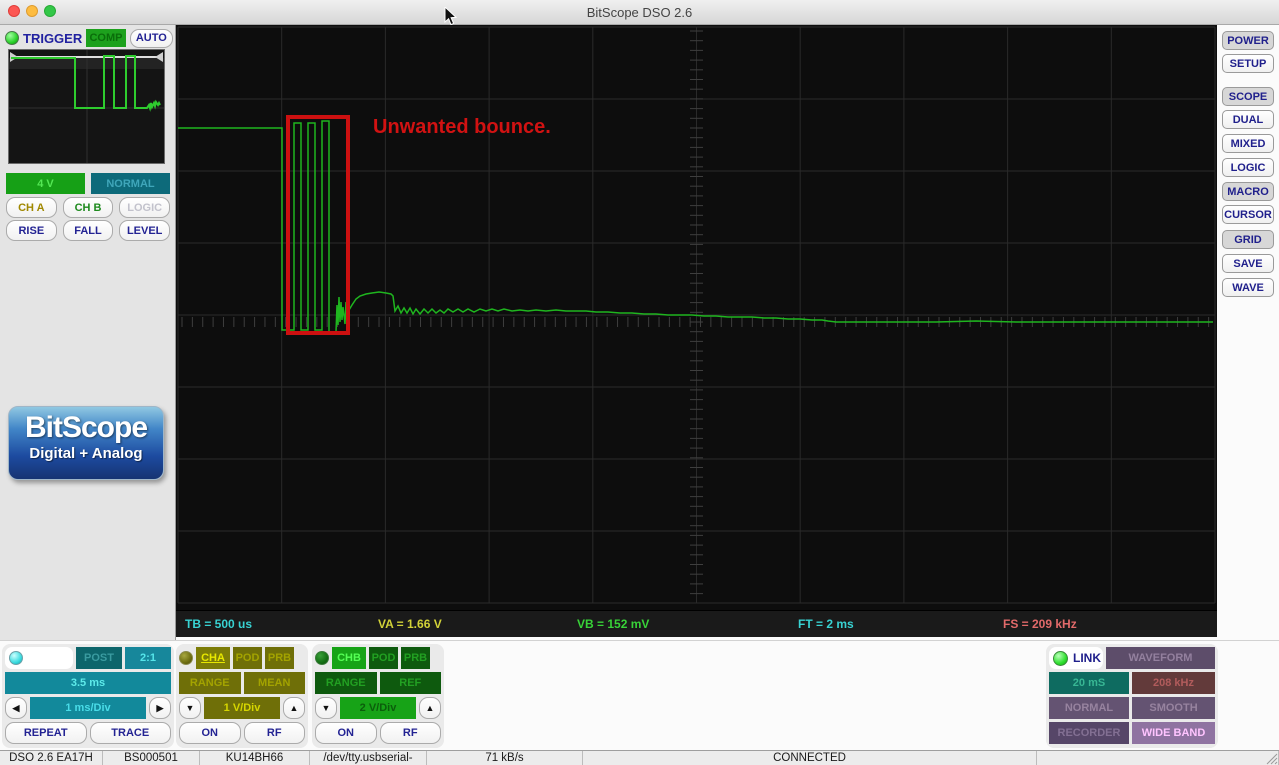  I want to click on logic-button: LOGIC, so click(1248, 167).